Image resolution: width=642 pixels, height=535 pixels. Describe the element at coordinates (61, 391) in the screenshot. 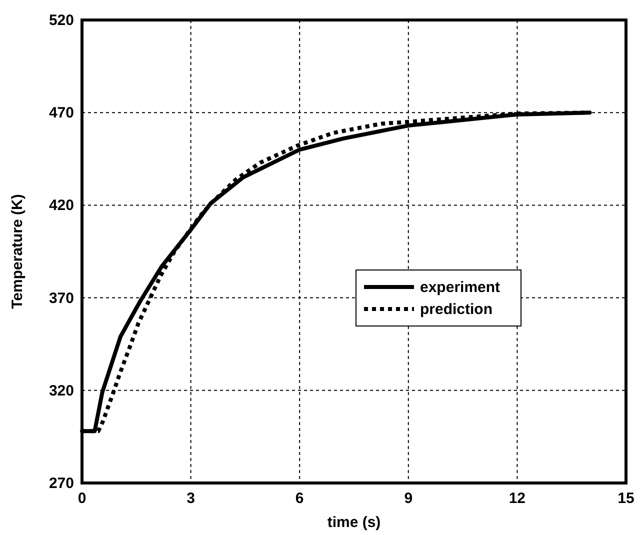

I see `y-tick-label: 320` at that location.